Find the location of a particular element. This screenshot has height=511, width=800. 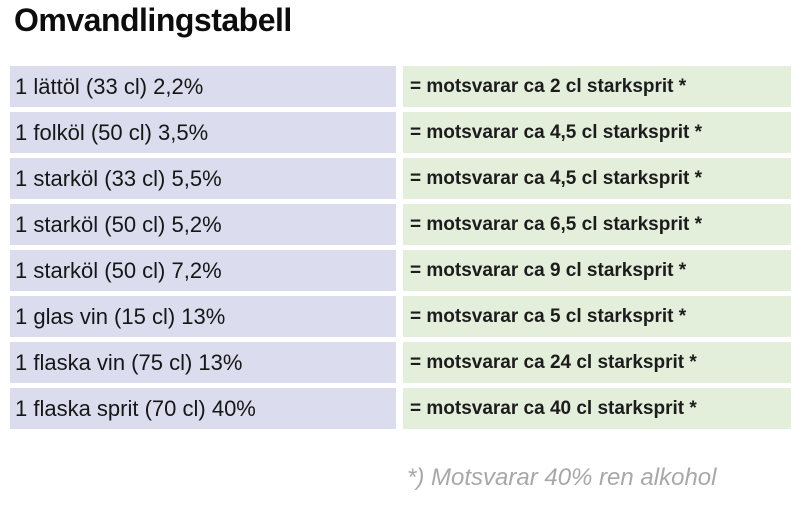

beverage-cell: 1 flaska vin (75 cl) 13% is located at coordinates (203, 362).